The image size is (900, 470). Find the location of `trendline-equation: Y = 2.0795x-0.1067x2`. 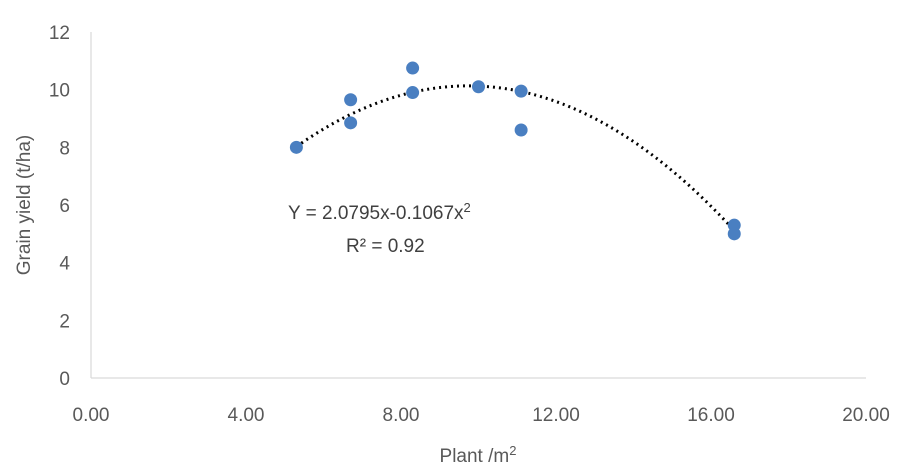

trendline-equation: Y = 2.0795x-0.1067x2 is located at coordinates (379, 212).